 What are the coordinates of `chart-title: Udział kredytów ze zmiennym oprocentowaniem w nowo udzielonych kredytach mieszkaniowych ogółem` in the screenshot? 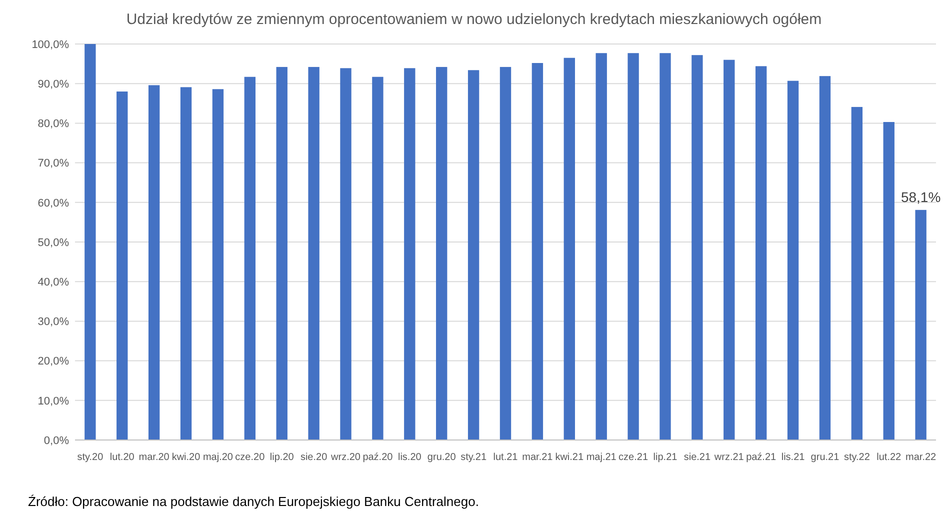 It's located at (474, 19).